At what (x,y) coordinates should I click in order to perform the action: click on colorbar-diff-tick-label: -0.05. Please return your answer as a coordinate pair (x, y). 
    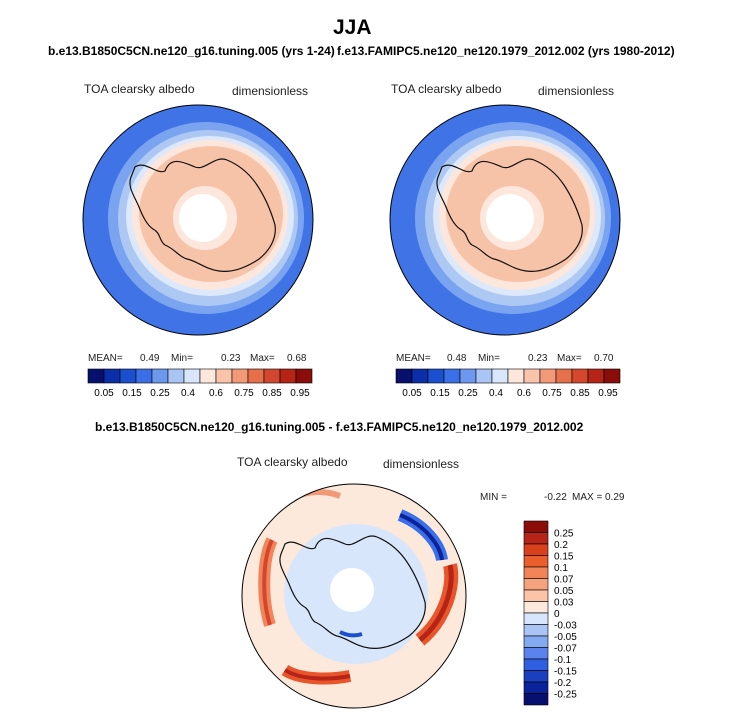
    Looking at the image, I should click on (565, 637).